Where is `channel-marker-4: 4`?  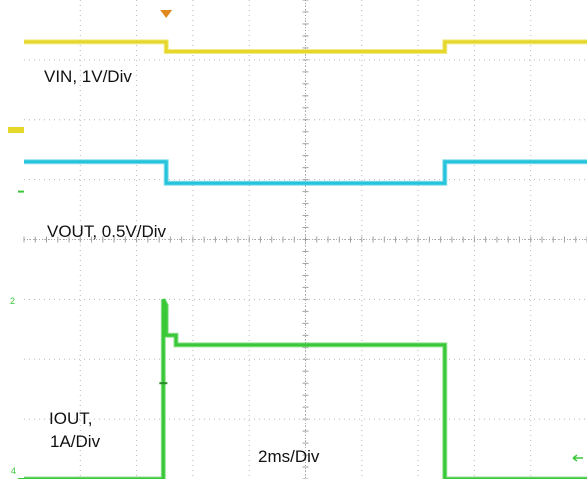 channel-marker-4: 4 is located at coordinates (14, 471).